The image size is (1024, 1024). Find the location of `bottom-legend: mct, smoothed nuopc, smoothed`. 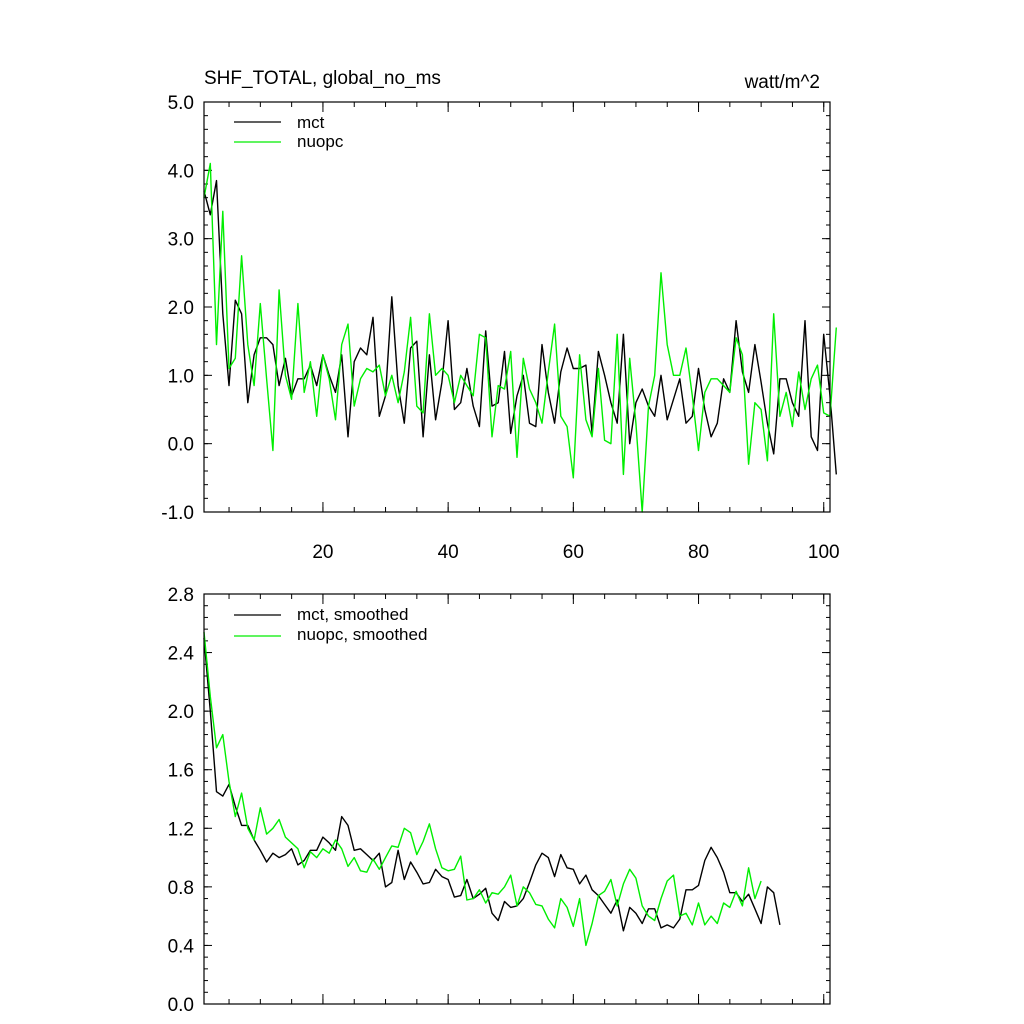

bottom-legend: mct, smoothed nuopc, smoothed is located at coordinates (330, 624).